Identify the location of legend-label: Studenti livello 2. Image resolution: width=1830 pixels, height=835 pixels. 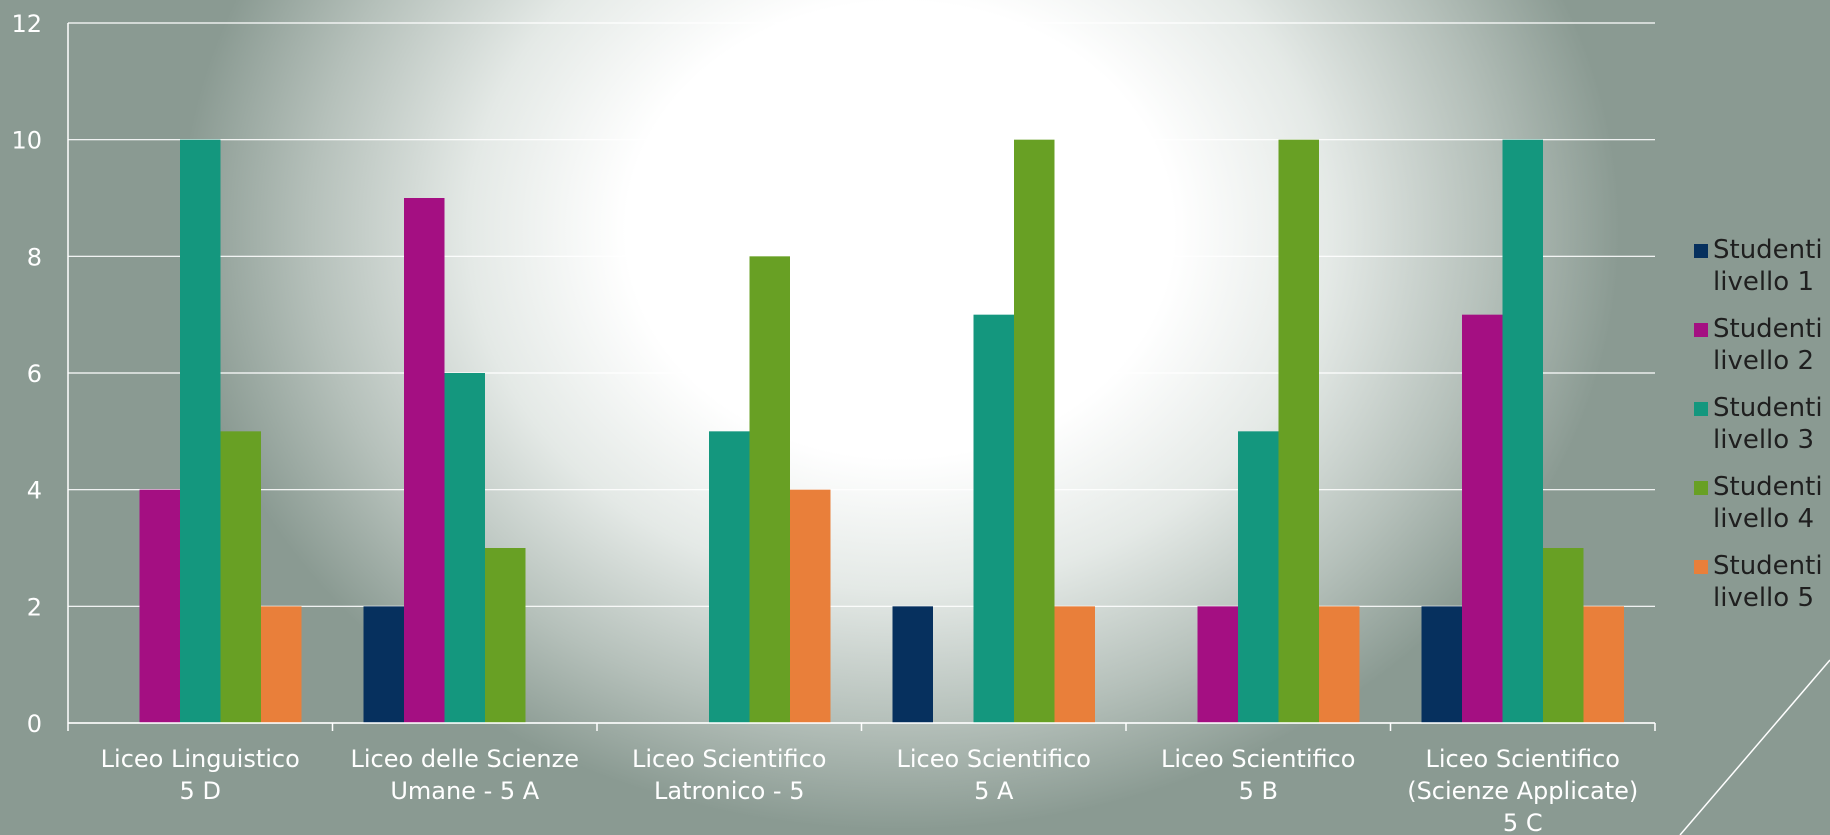
(1768, 345).